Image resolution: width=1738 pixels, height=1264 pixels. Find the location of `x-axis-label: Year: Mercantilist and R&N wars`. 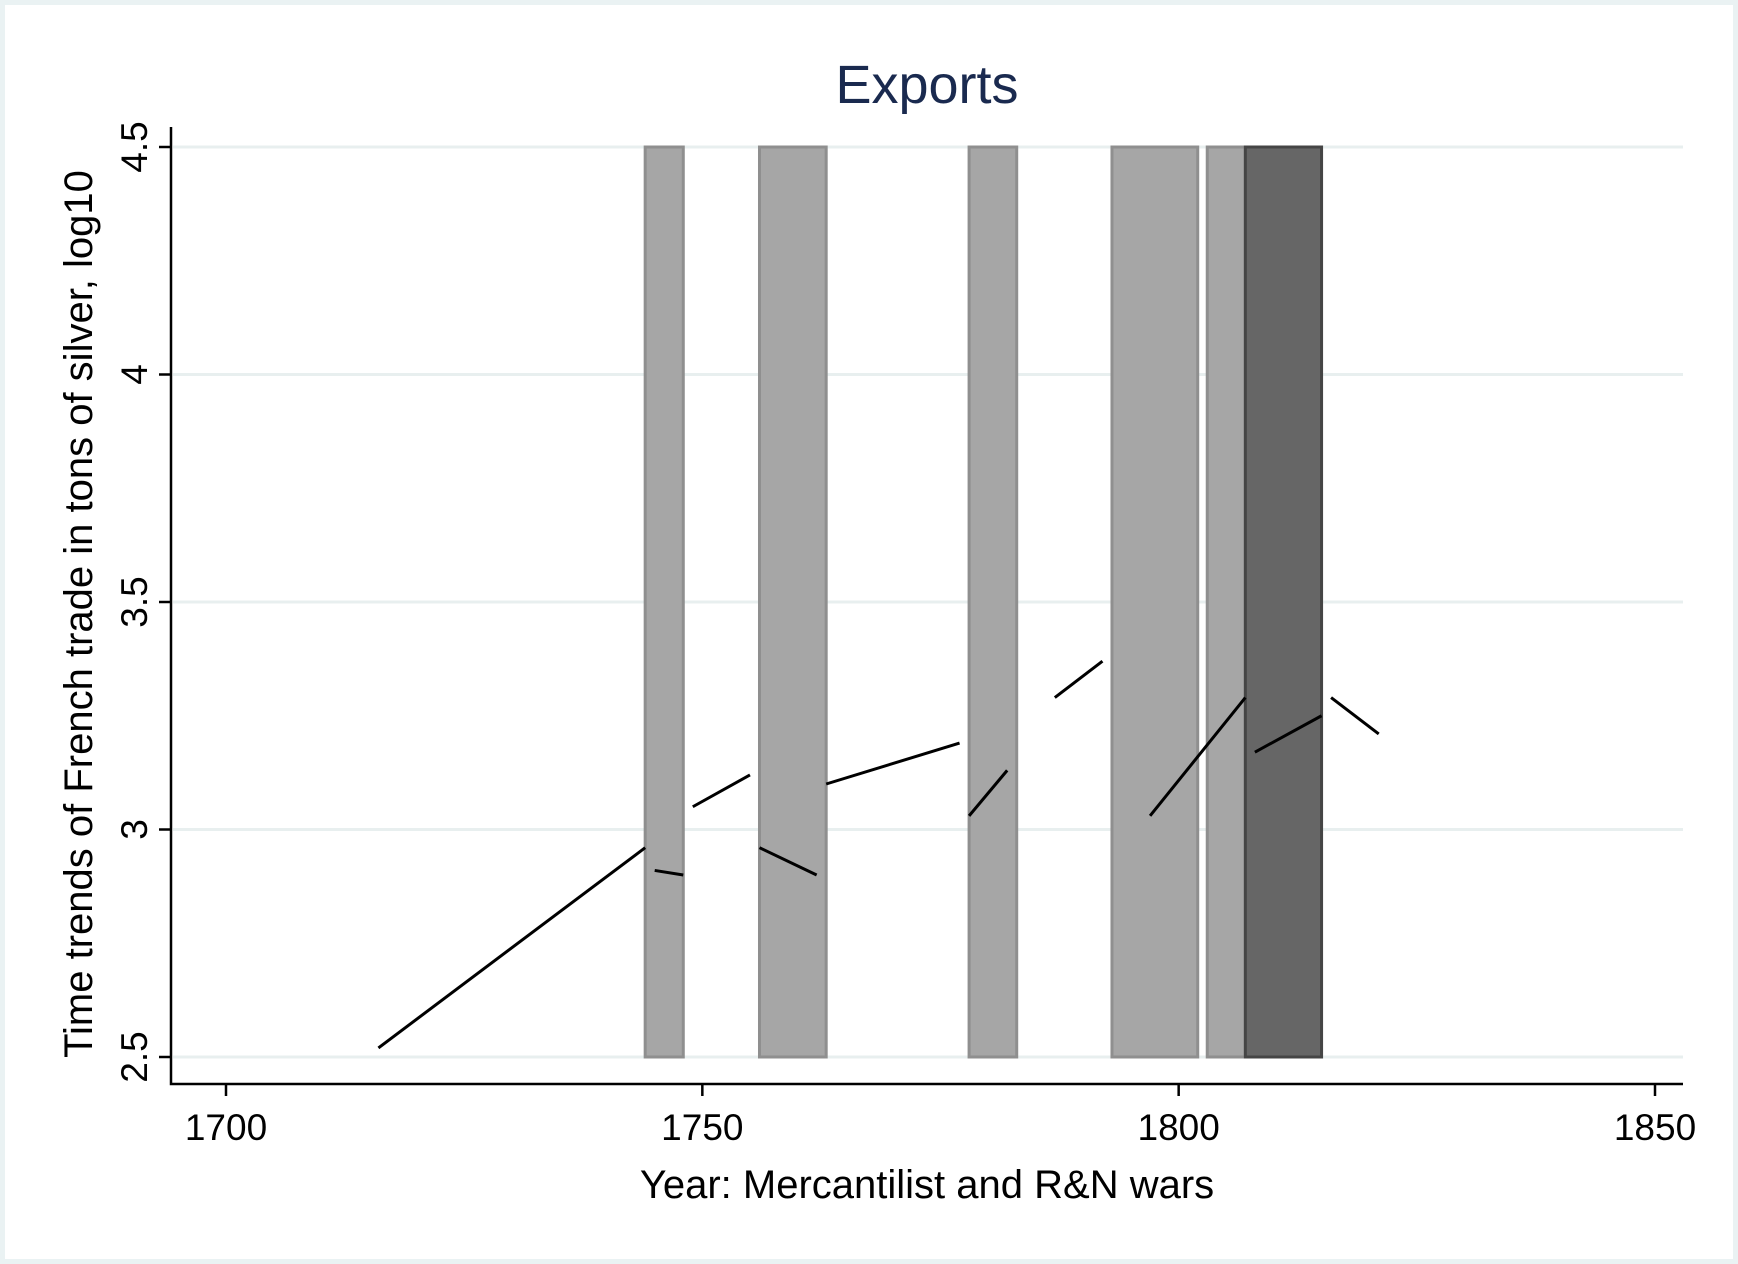

x-axis-label: Year: Mercantilist and R&N wars is located at coordinates (927, 1185).